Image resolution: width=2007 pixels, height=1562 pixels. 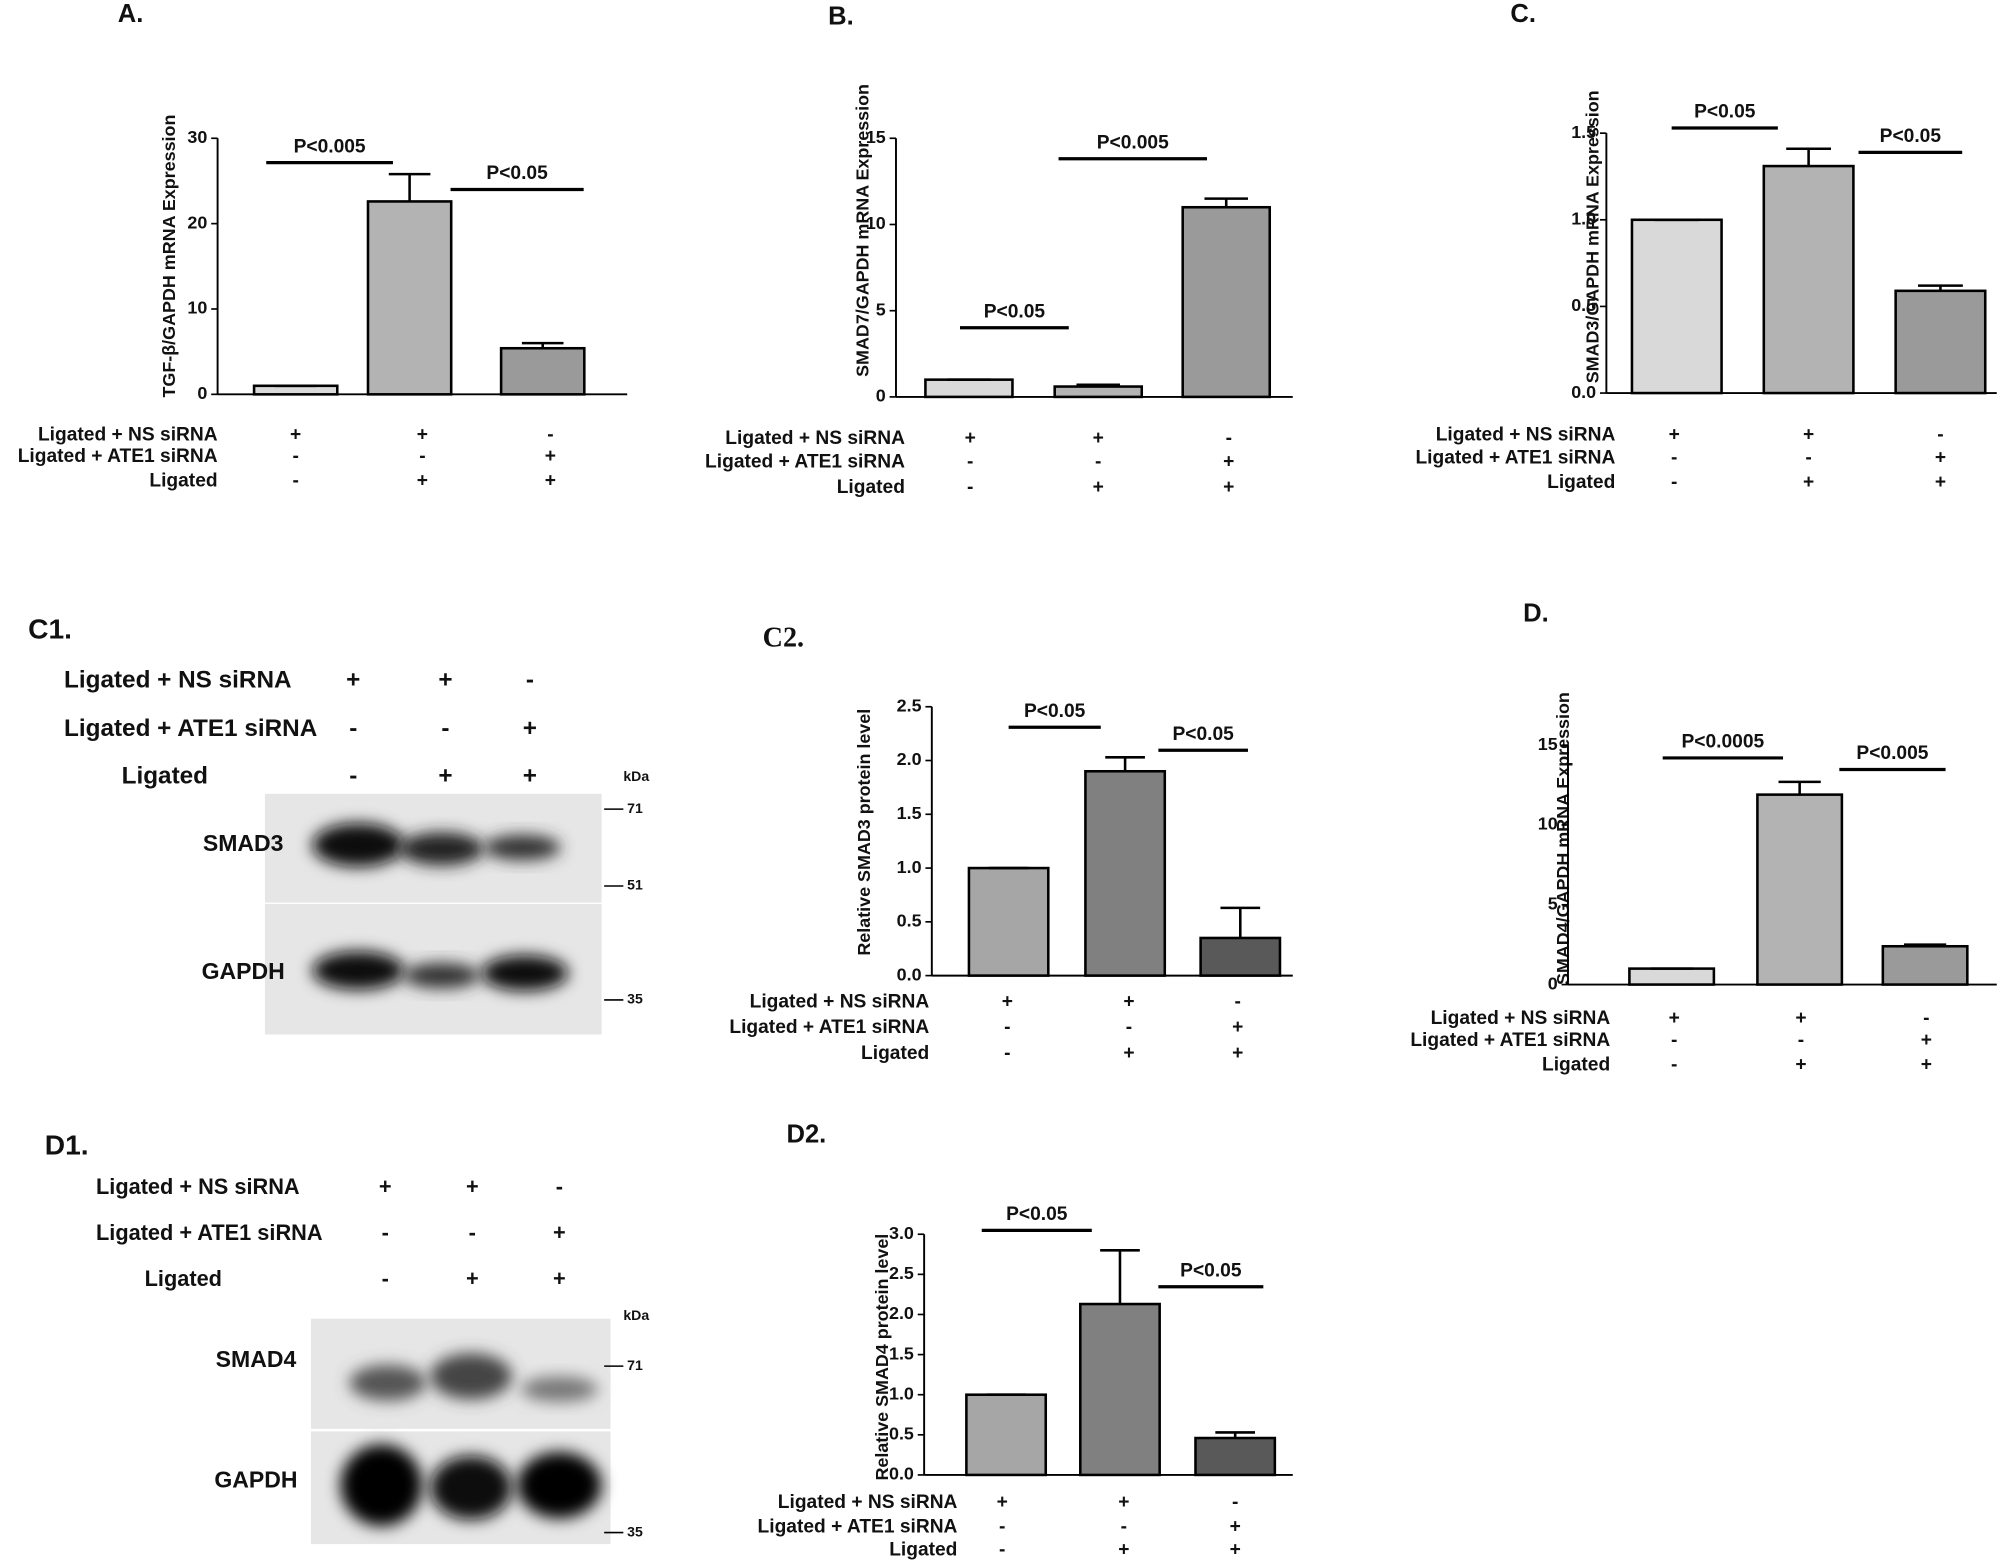 What do you see at coordinates (131, 14) in the screenshot?
I see `panel-label: A.` at bounding box center [131, 14].